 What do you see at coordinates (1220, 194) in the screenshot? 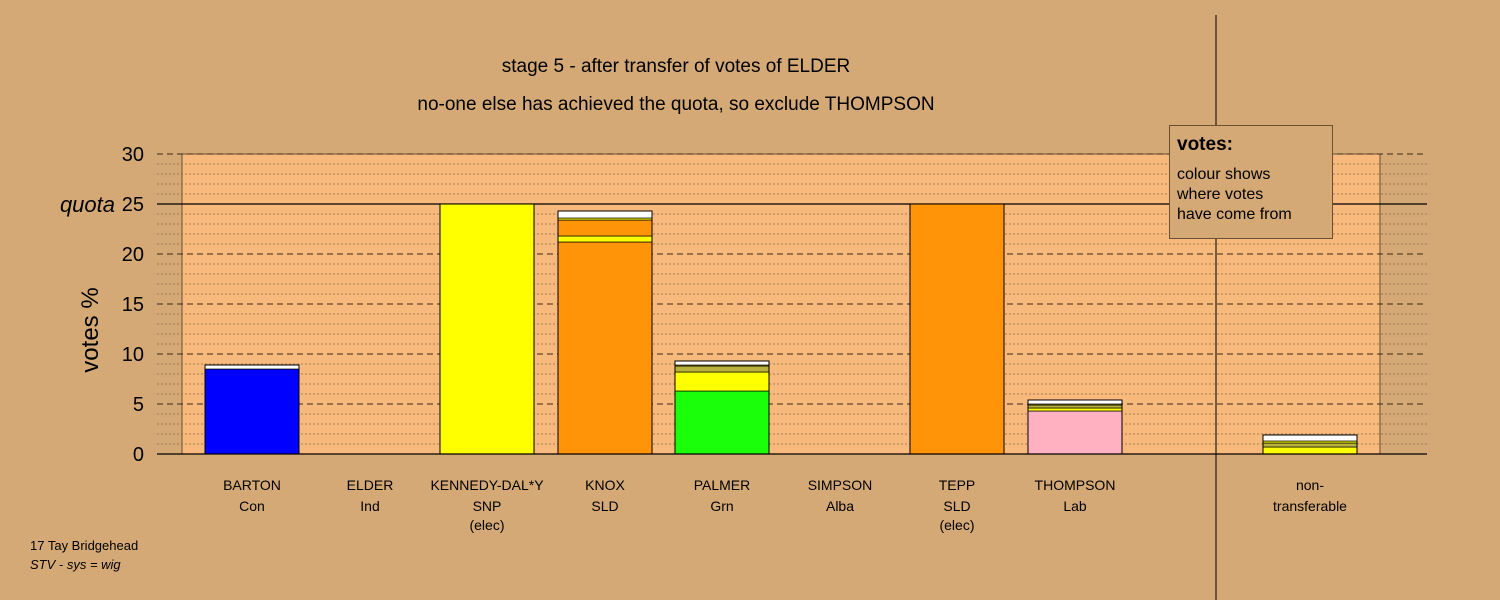
I see `legend-line-2: where votes` at bounding box center [1220, 194].